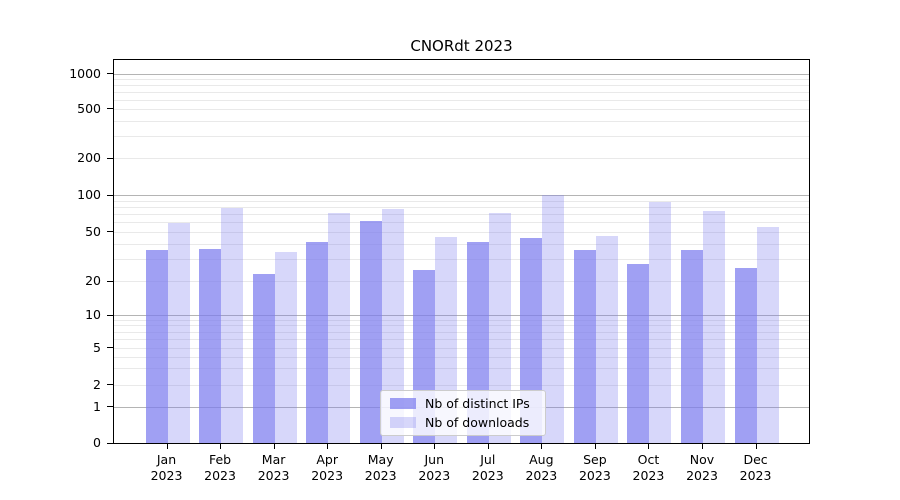 The width and height of the screenshot is (900, 500). I want to click on ytick-label-10: 10, so click(93, 314).